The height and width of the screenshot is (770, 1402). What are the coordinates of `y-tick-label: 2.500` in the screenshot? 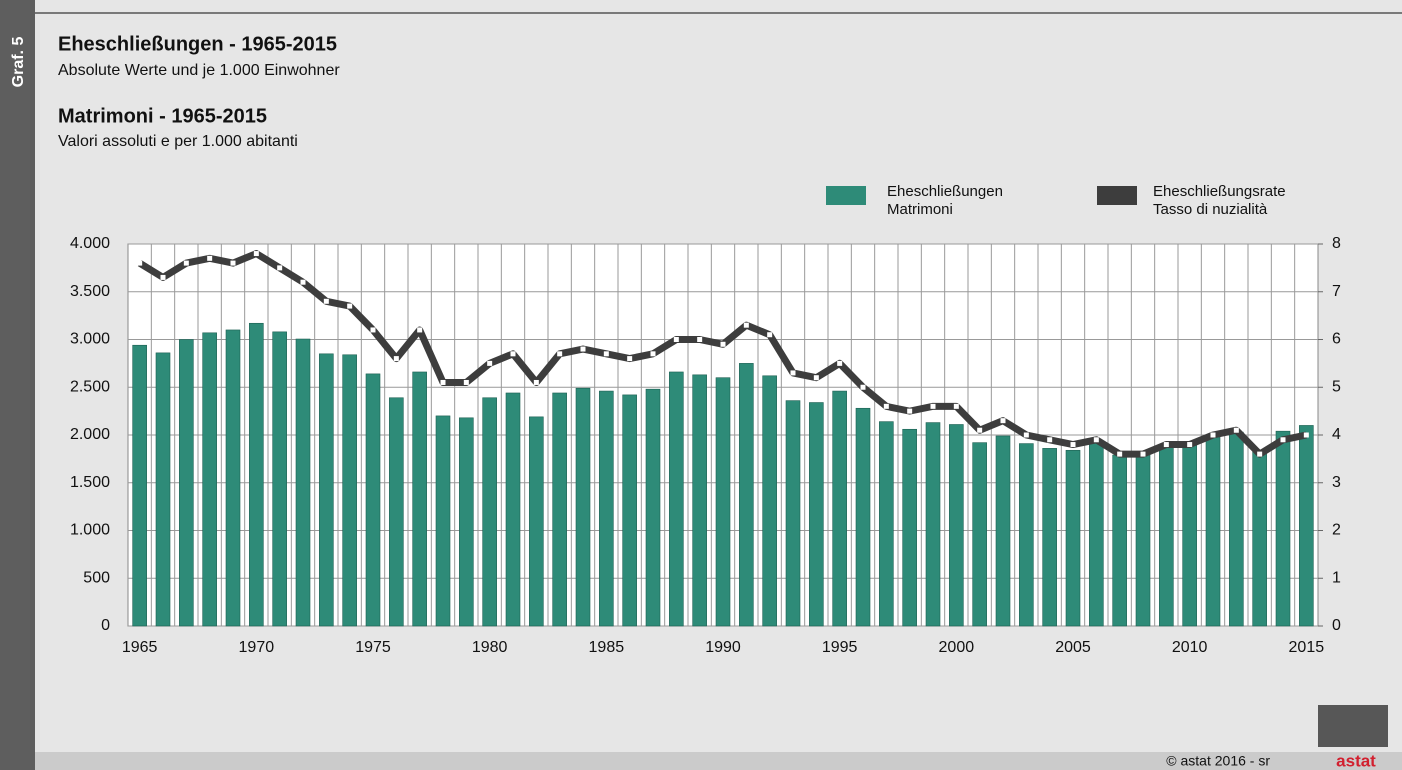 It's located at (90, 386).